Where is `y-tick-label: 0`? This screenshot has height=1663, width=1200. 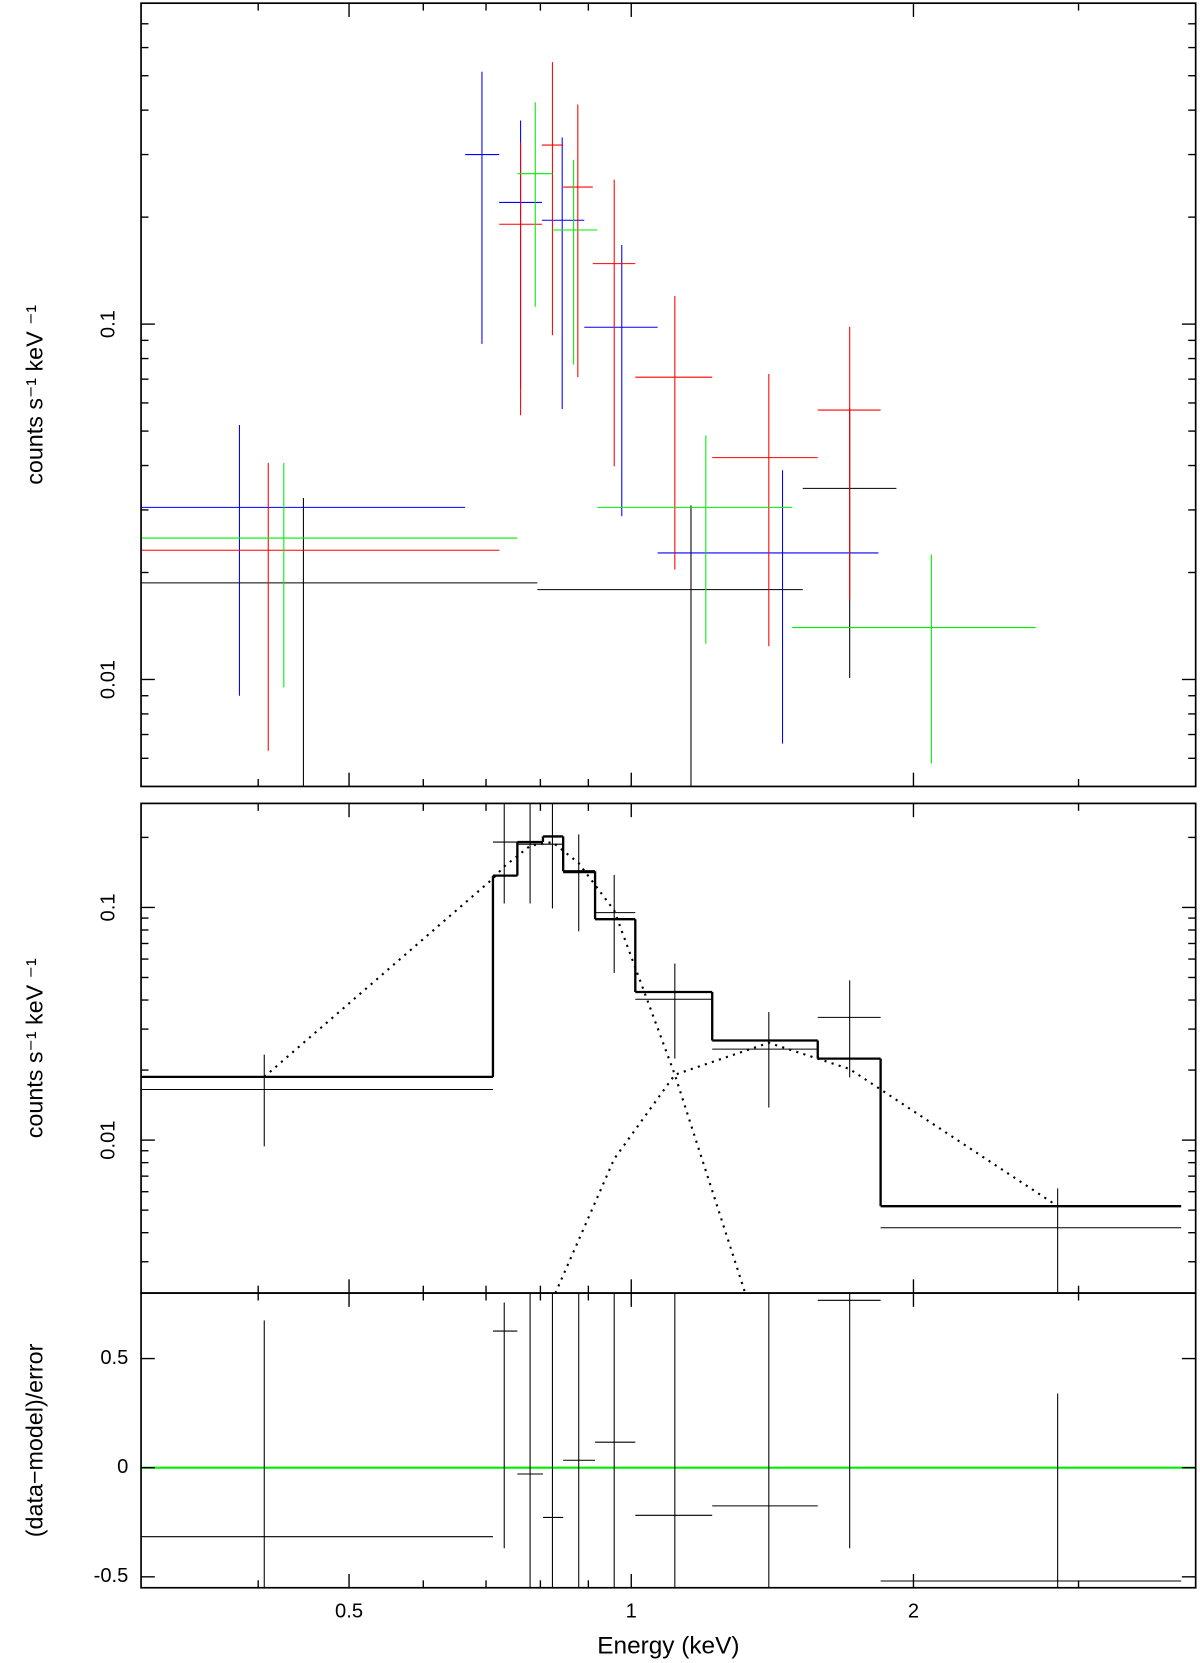 y-tick-label: 0 is located at coordinates (122, 1467).